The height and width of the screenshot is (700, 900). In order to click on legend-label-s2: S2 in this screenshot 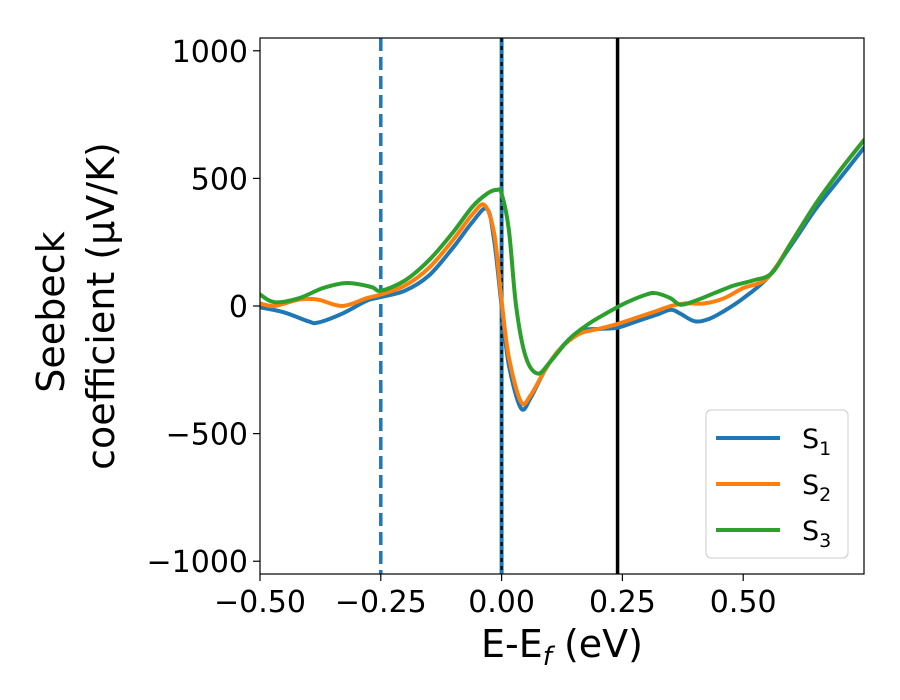, I will do `click(816, 488)`.